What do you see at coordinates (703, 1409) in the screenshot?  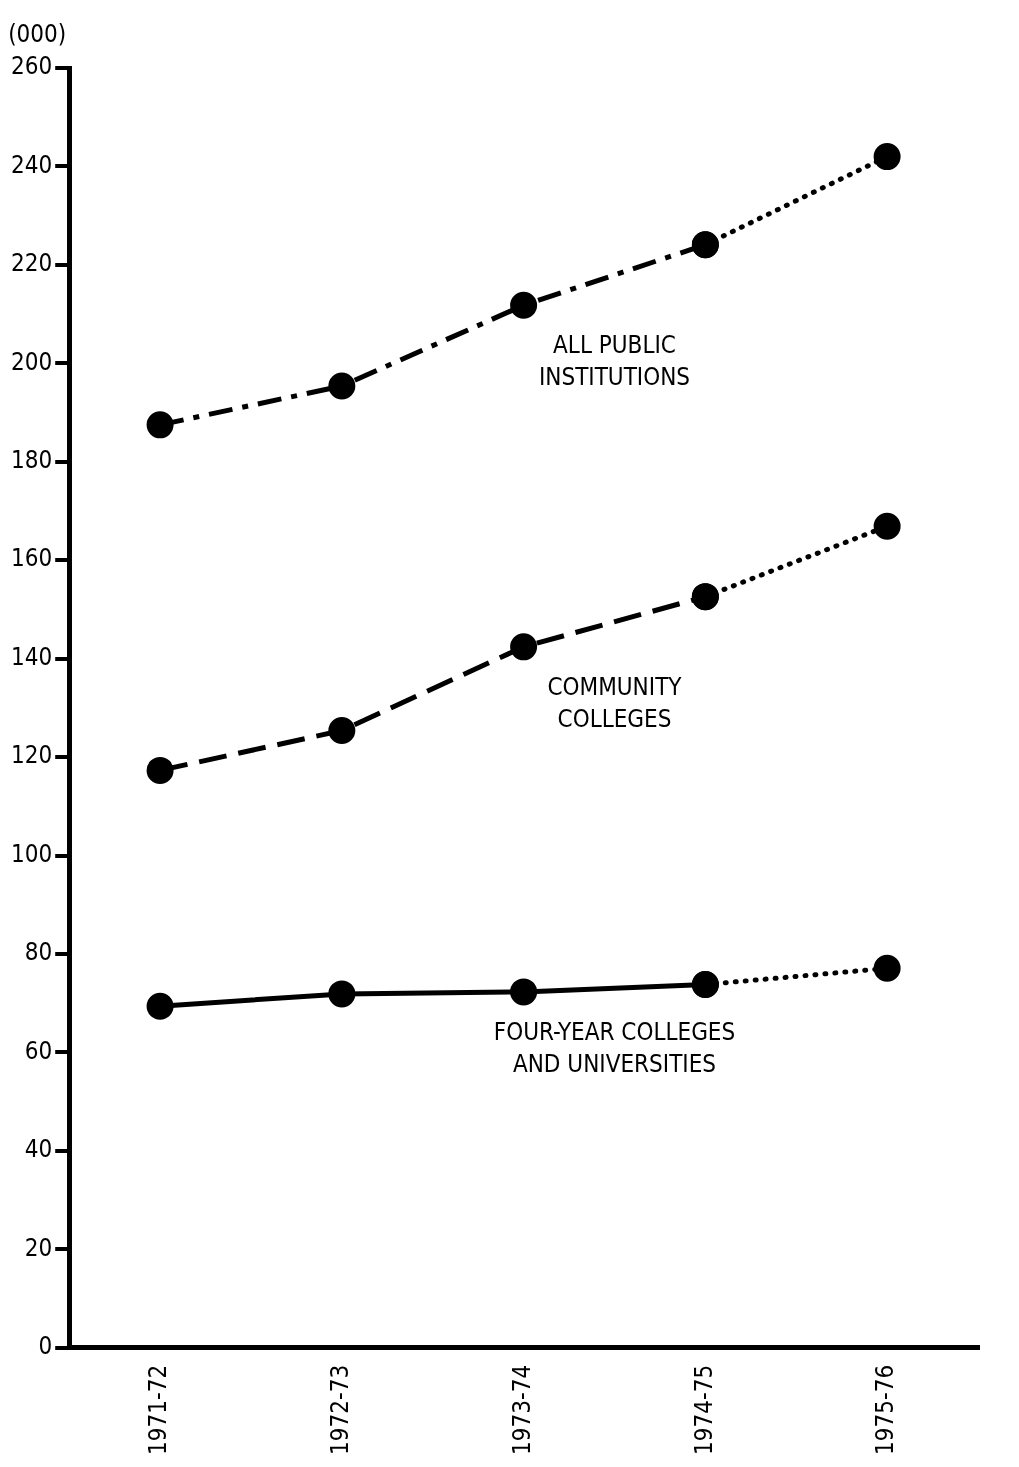 I see `x-tick-label: 1974-75` at bounding box center [703, 1409].